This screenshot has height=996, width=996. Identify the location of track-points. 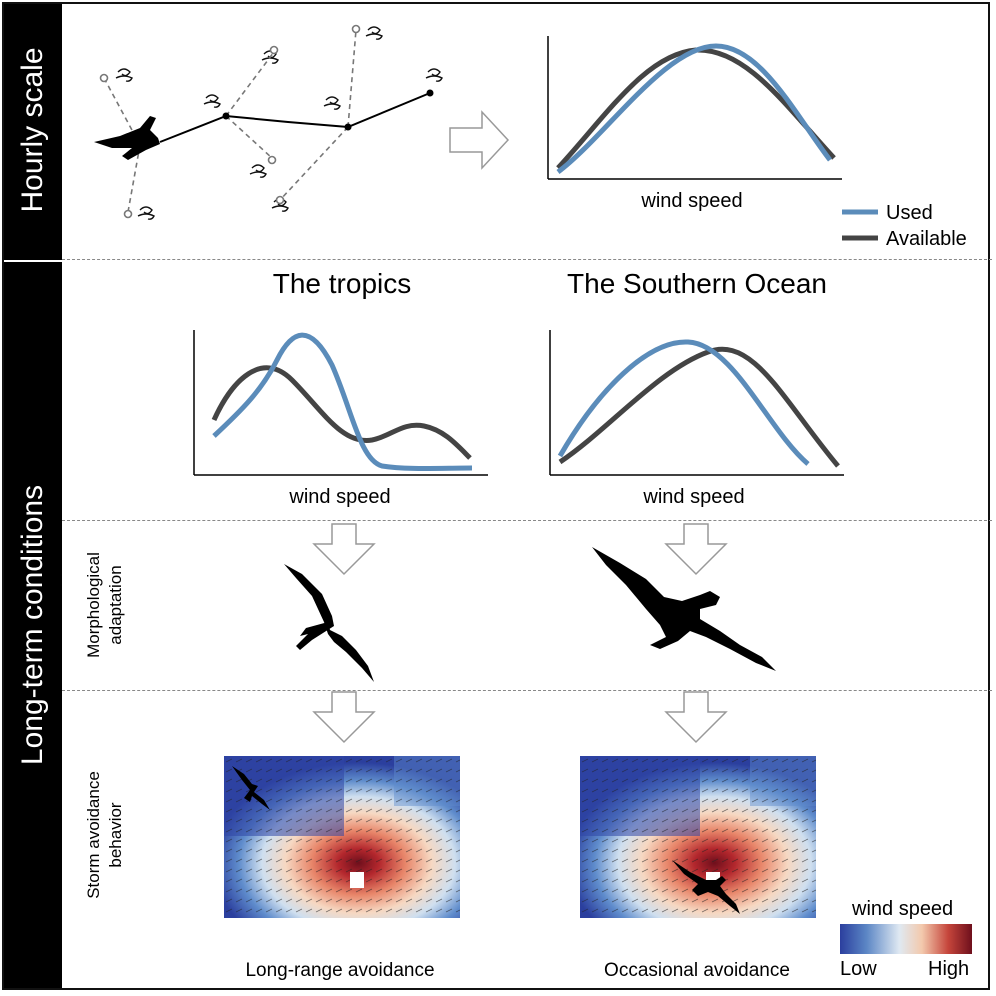
(328, 110).